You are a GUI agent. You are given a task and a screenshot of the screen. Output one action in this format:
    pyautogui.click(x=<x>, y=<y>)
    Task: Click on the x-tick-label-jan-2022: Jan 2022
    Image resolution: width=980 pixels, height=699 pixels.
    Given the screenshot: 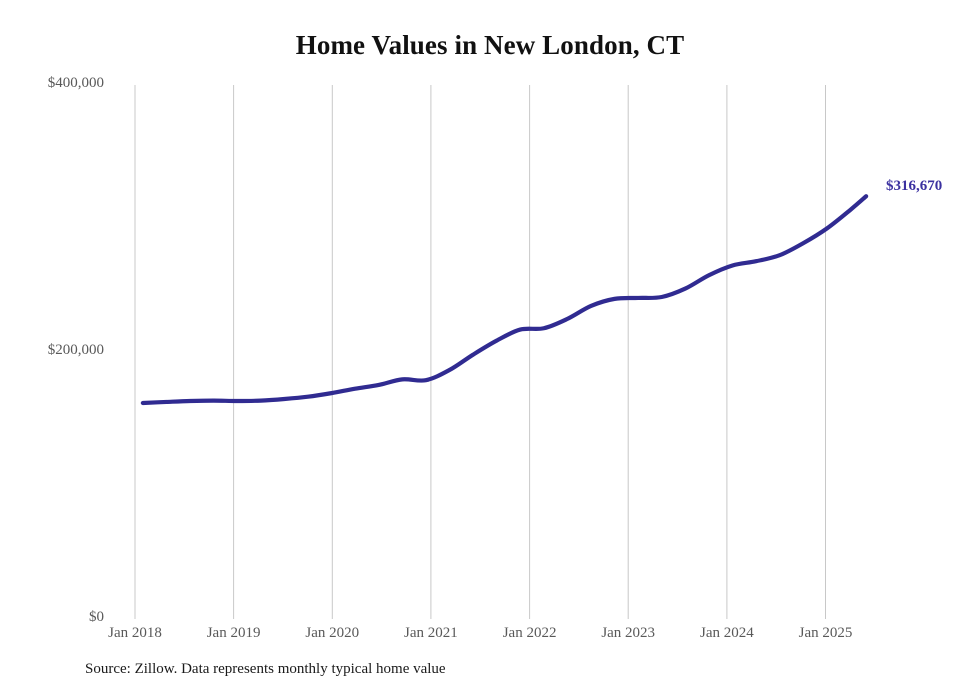 What is the action you would take?
    pyautogui.click(x=529, y=633)
    